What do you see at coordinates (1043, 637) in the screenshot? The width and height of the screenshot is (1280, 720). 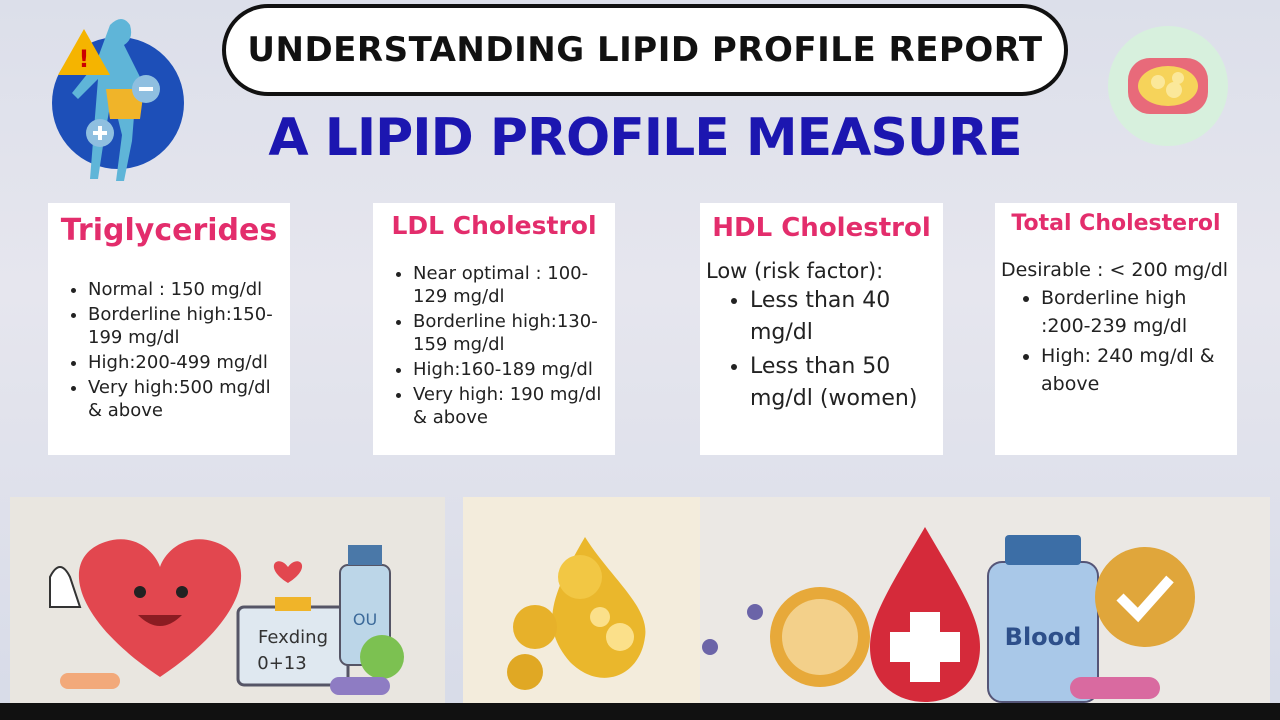 I see `bottle-text: Blood` at bounding box center [1043, 637].